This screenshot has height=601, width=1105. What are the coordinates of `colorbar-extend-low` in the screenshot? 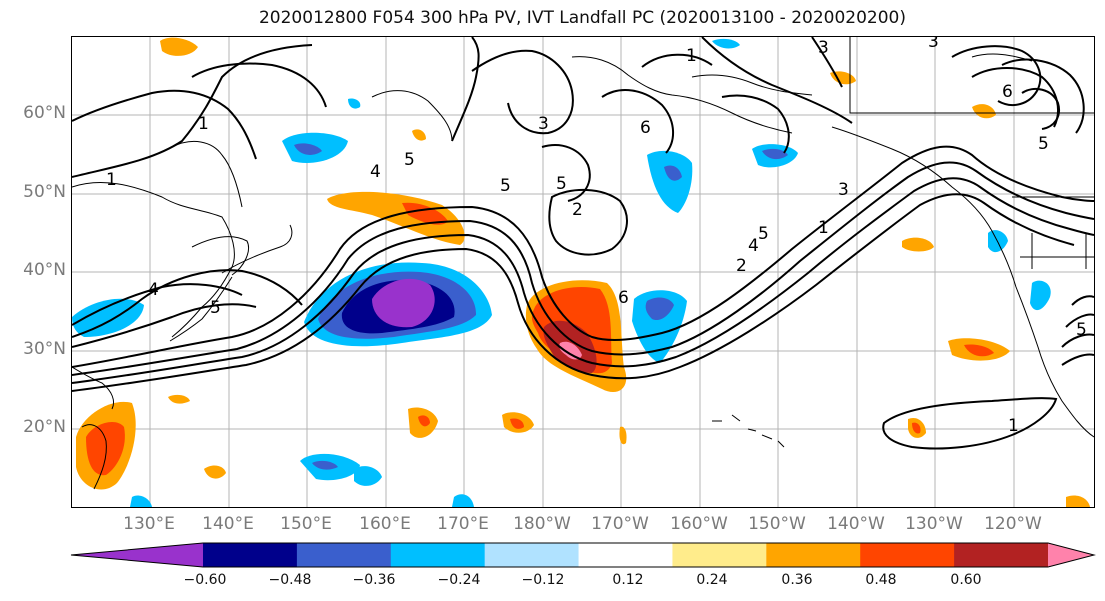 It's located at (137, 555).